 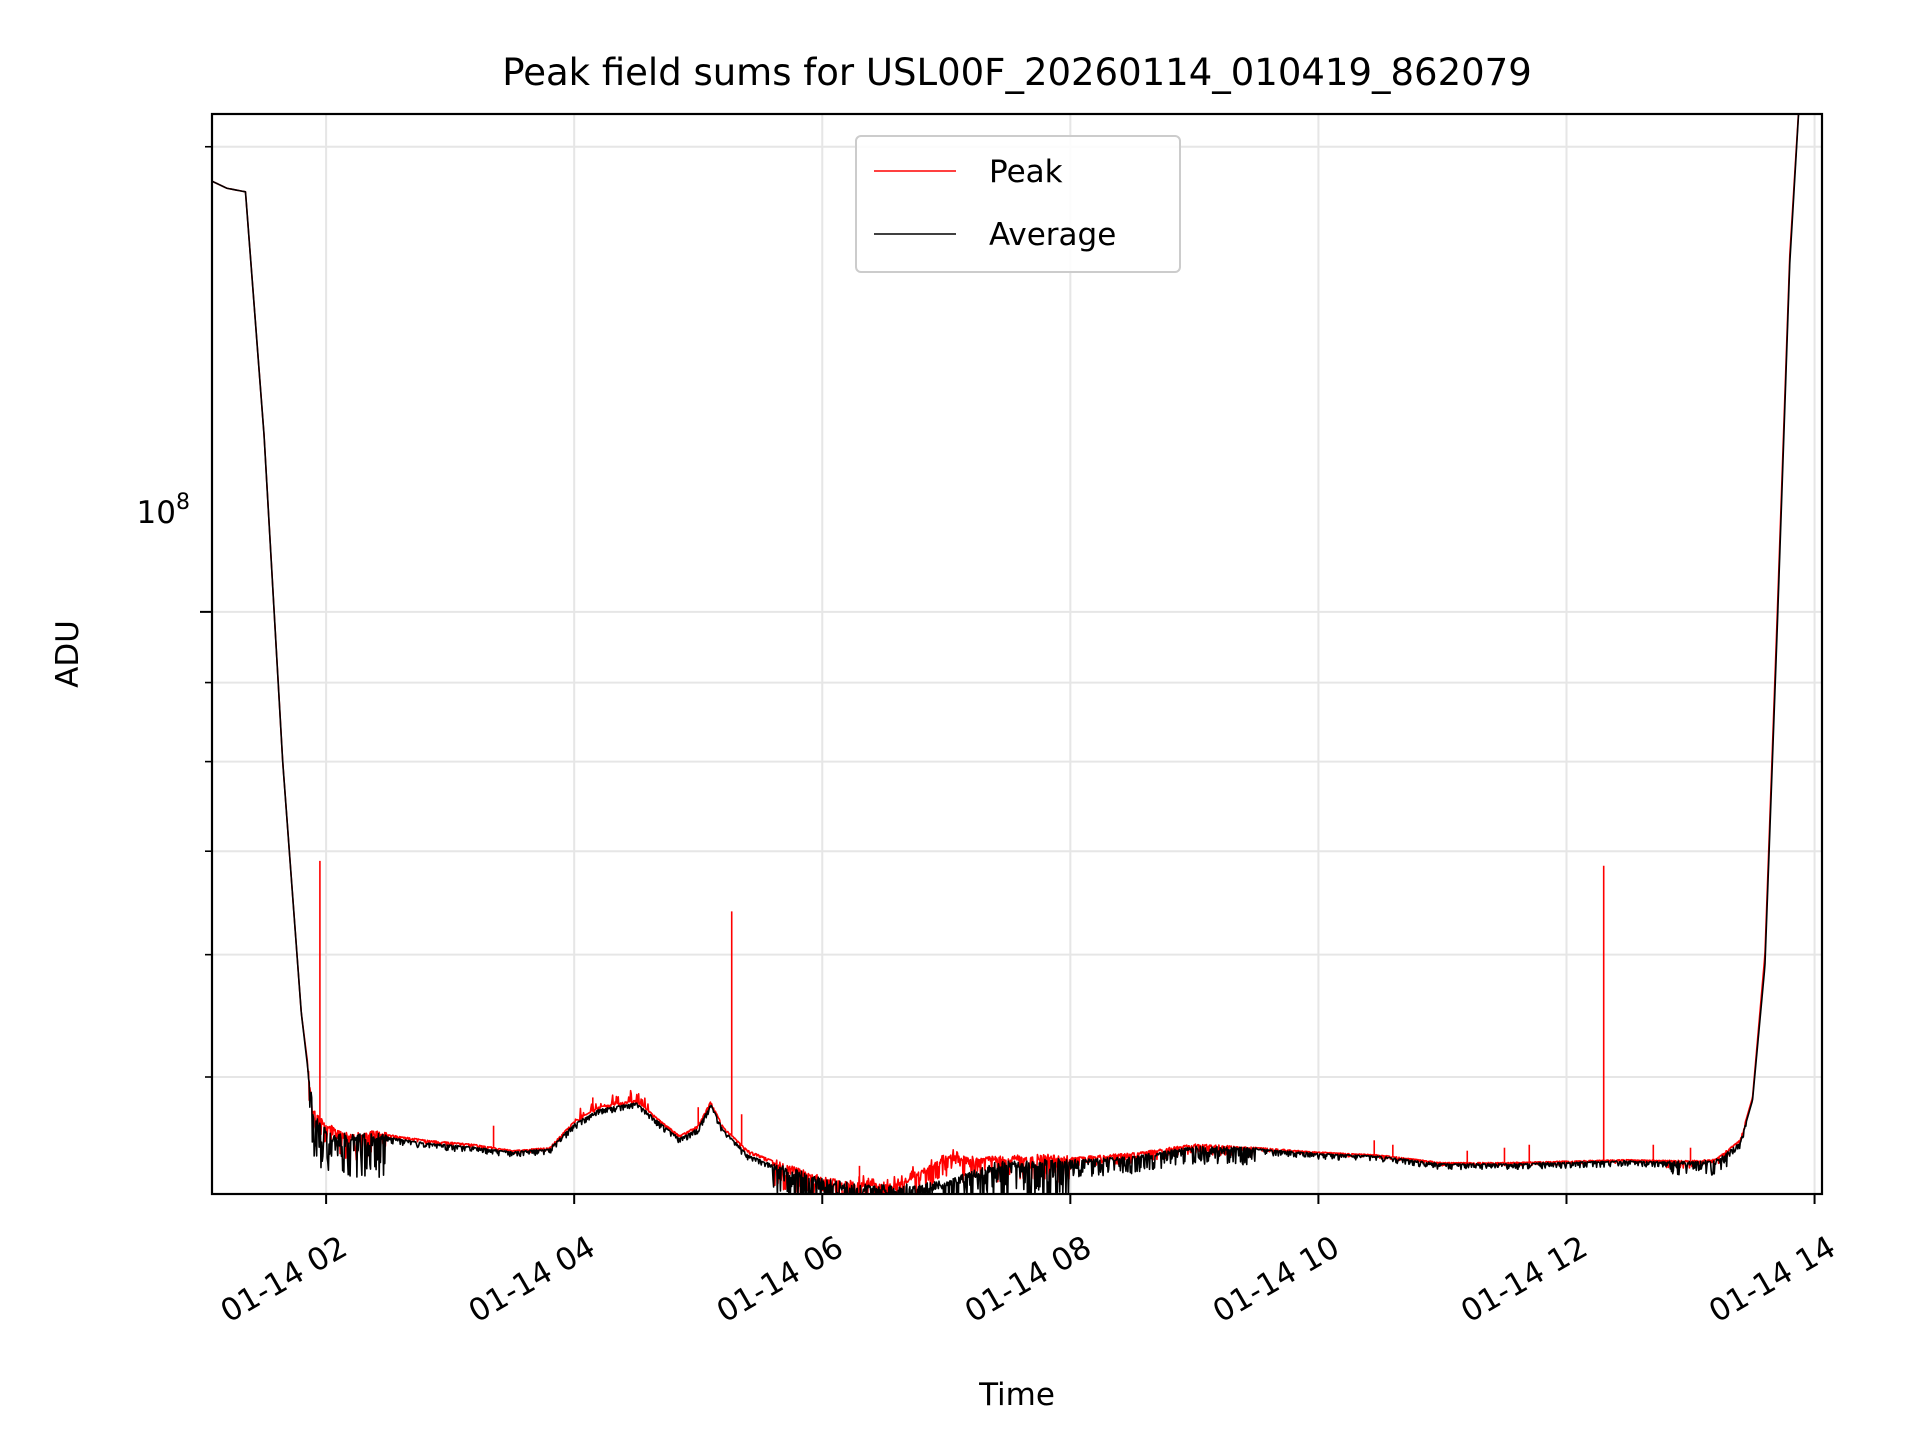 I want to click on y-tick-label-exponent: 8, so click(x=183, y=502).